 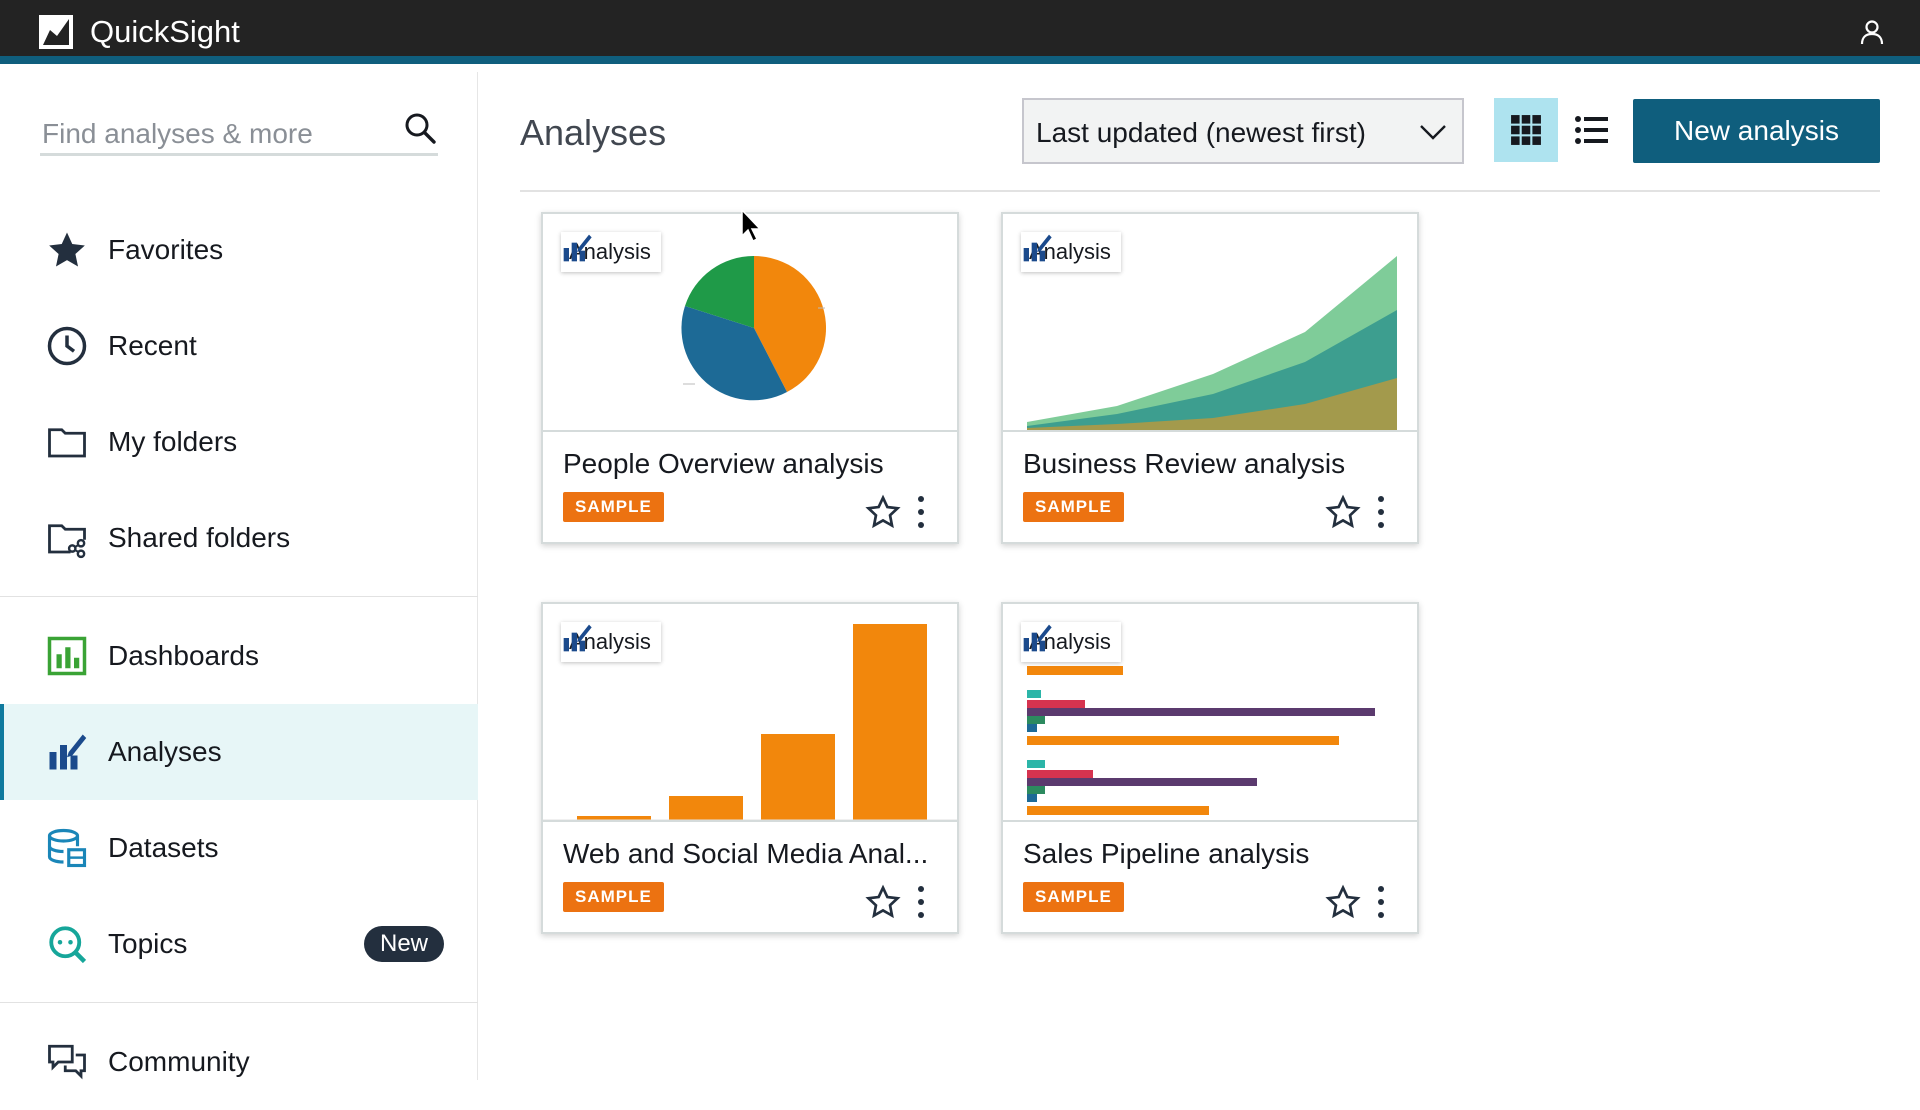 I want to click on sidebar-item-label: Favorites, so click(x=166, y=249).